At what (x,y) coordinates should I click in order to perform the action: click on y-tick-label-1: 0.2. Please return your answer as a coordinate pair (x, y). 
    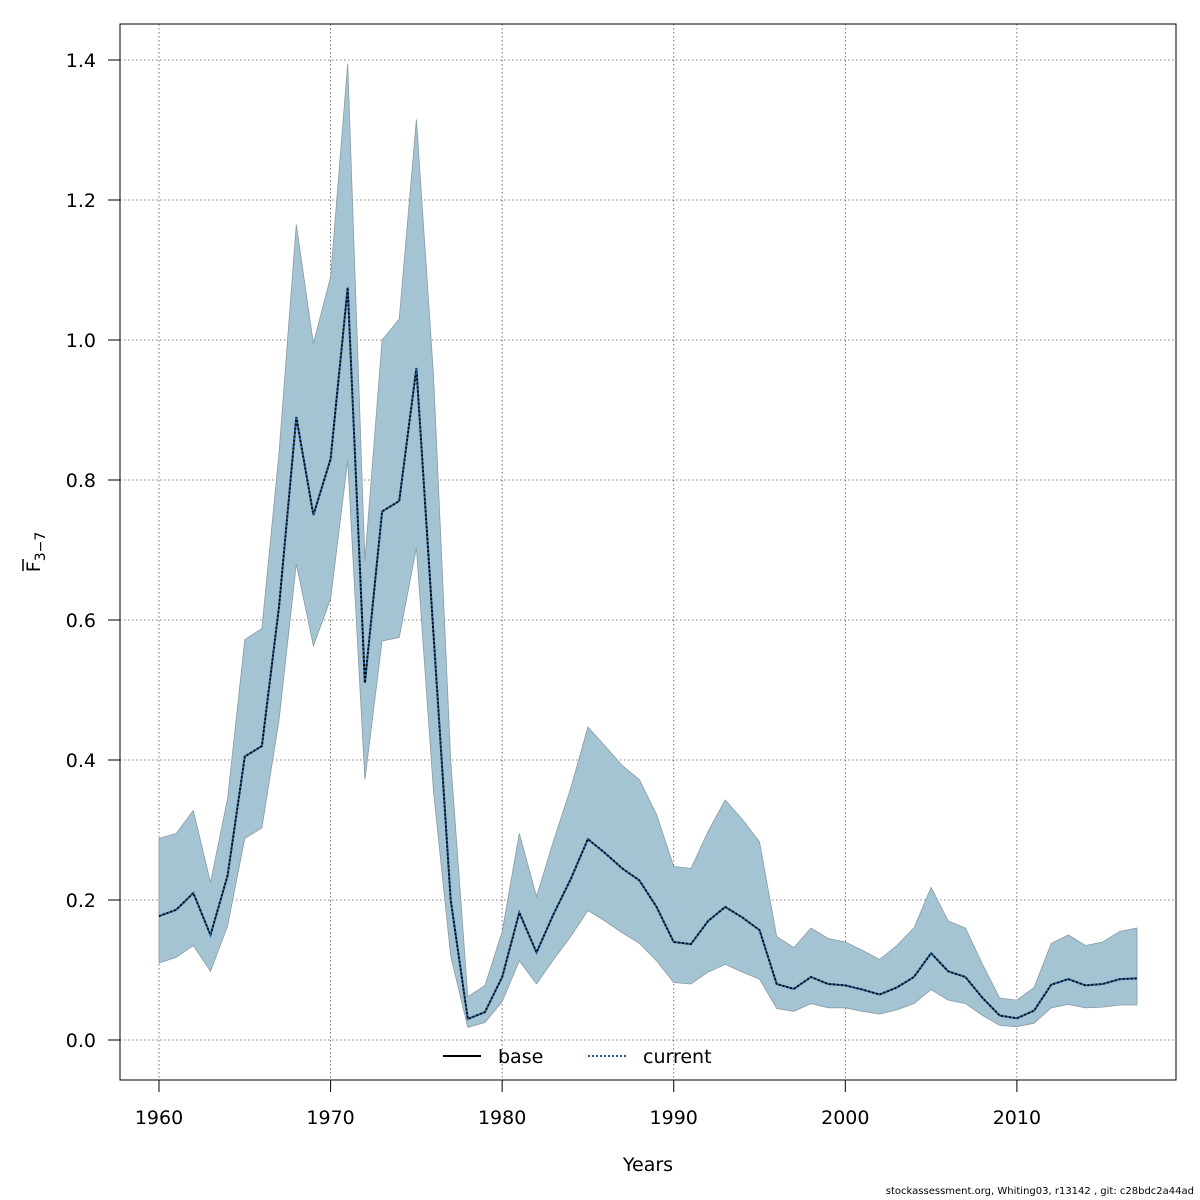
    Looking at the image, I should click on (81, 901).